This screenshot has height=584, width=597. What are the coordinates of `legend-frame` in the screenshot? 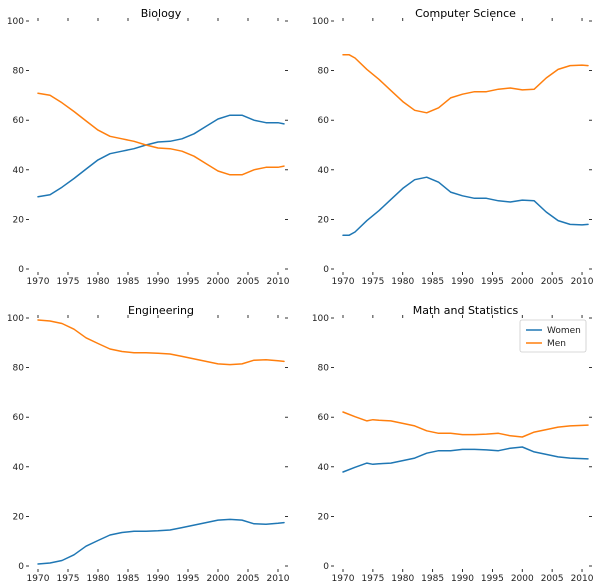 It's located at (553, 336).